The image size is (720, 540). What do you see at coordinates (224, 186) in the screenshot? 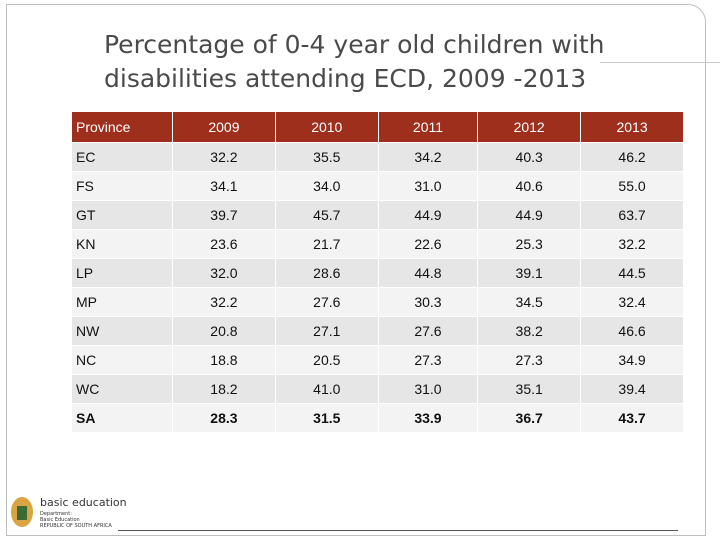
I see `table-cell: 34.1` at bounding box center [224, 186].